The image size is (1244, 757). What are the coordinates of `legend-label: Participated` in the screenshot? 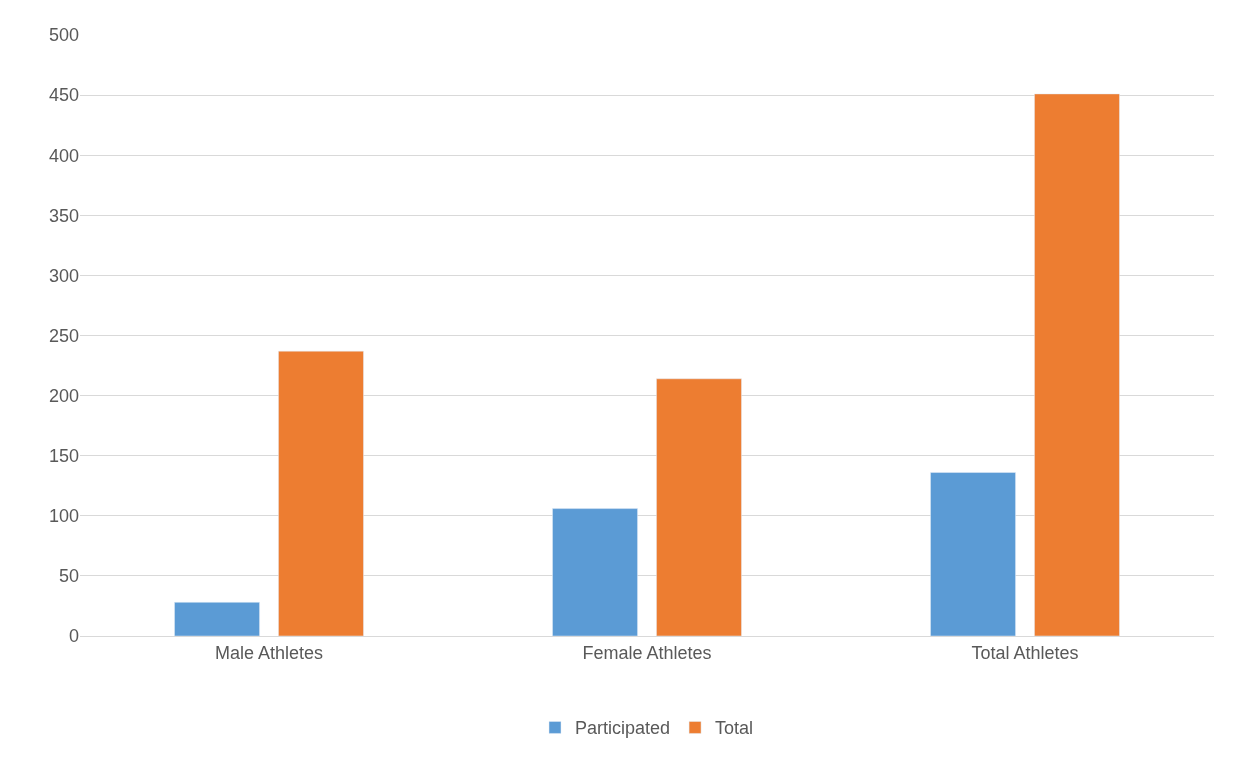 It's located at (623, 728).